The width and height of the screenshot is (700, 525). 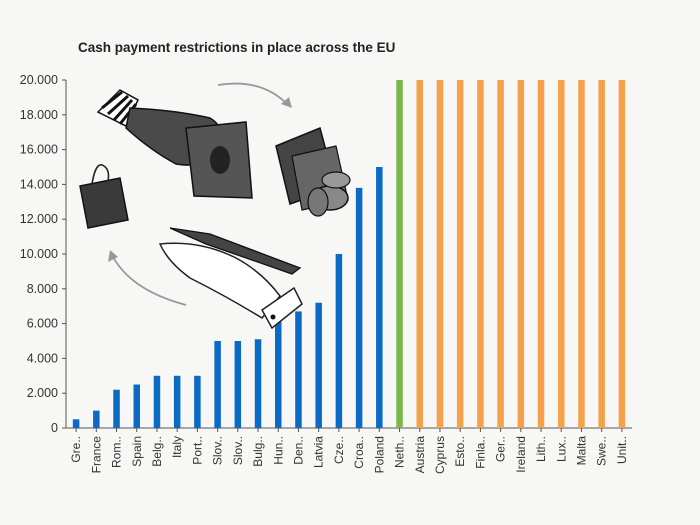 I want to click on y-tick-label: 16.000, so click(x=39, y=150).